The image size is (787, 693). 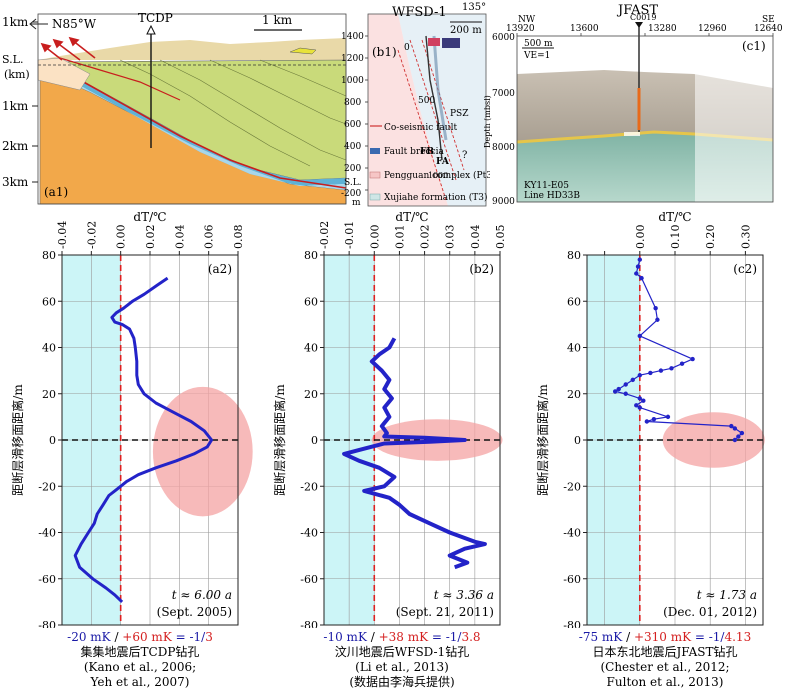 I want to click on caption-a2-pos: +60 mK, so click(x=147, y=637).